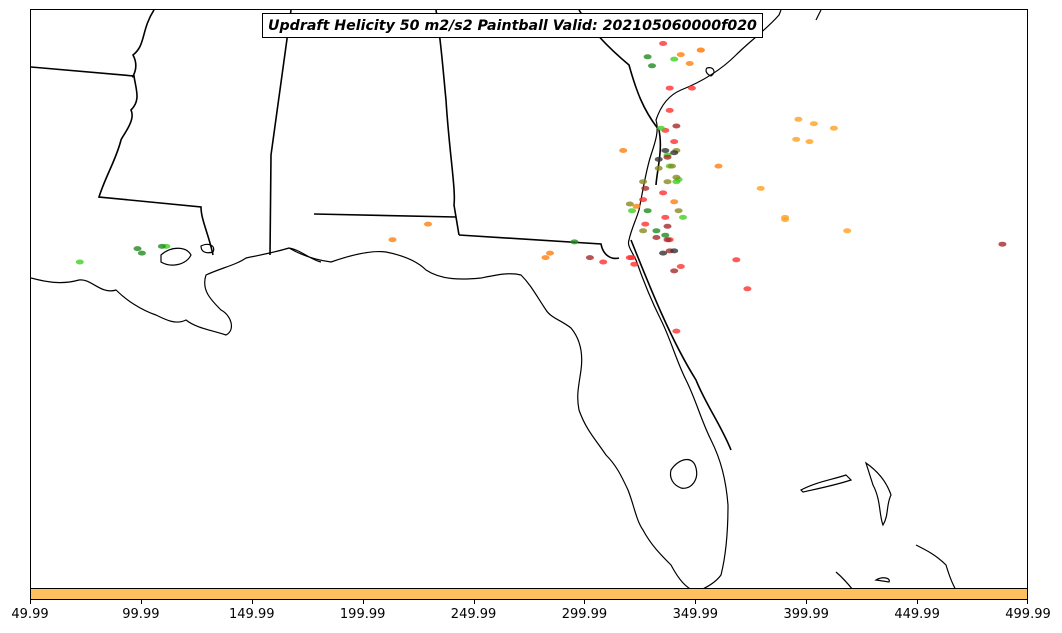 This screenshot has width=1062, height=633. Describe the element at coordinates (806, 614) in the screenshot. I see `x-tick-label: 399.99` at that location.